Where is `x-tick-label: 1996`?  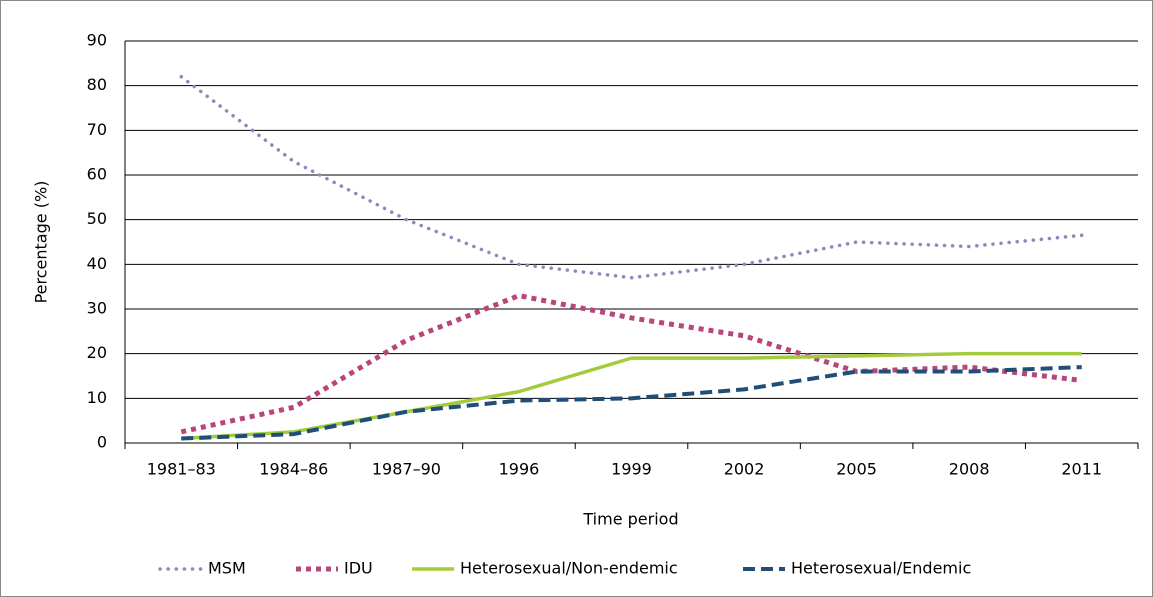
x-tick-label: 1996 is located at coordinates (519, 469).